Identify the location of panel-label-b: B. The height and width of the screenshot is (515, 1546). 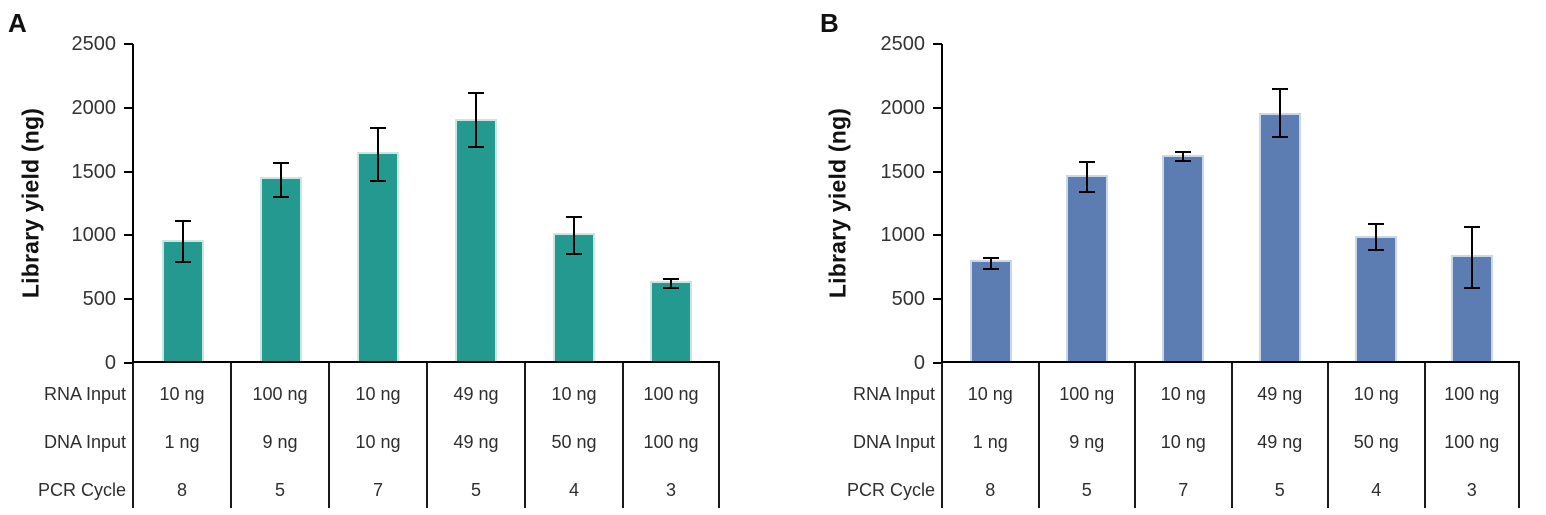
(829, 23).